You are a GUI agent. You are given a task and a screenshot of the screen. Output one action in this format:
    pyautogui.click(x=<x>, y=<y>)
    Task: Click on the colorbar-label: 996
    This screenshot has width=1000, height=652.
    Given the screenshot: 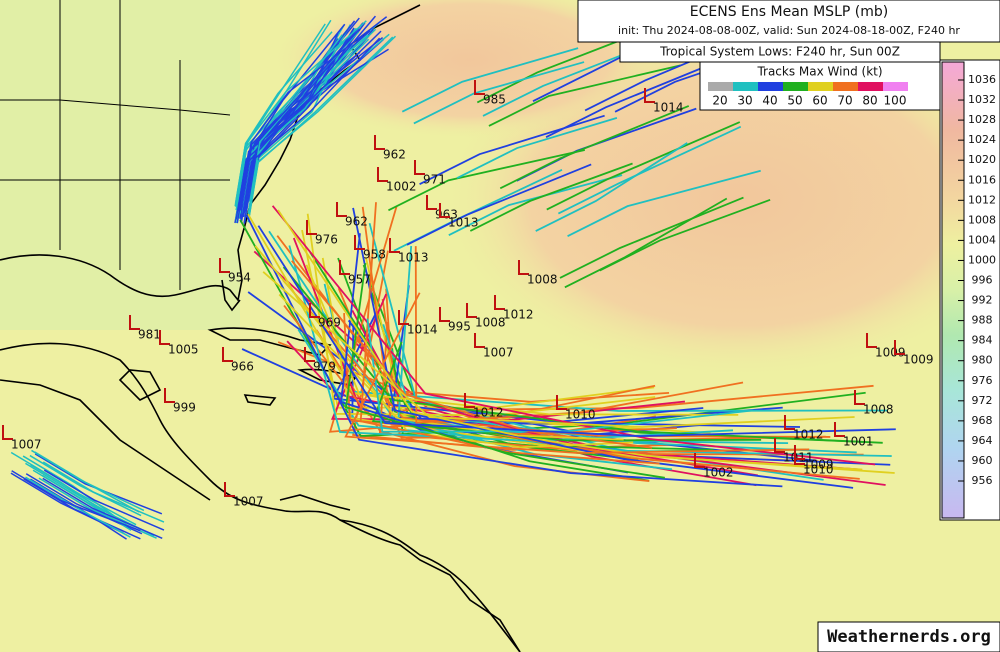 What is the action you would take?
    pyautogui.click(x=982, y=280)
    